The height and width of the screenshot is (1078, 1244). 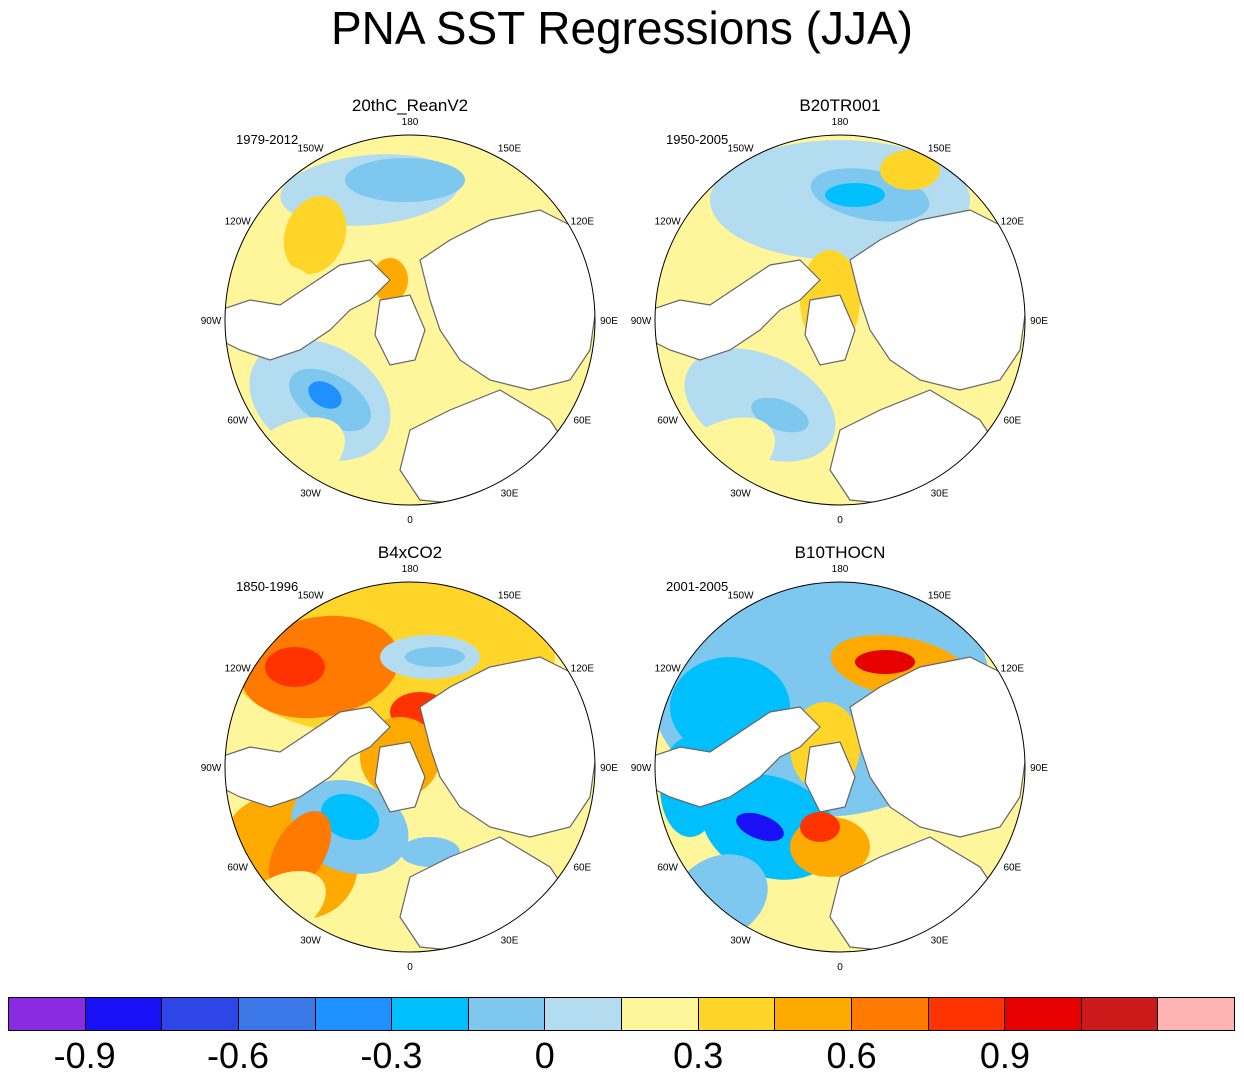 I want to click on colorbar-label: 0.9, so click(x=1004, y=1055).